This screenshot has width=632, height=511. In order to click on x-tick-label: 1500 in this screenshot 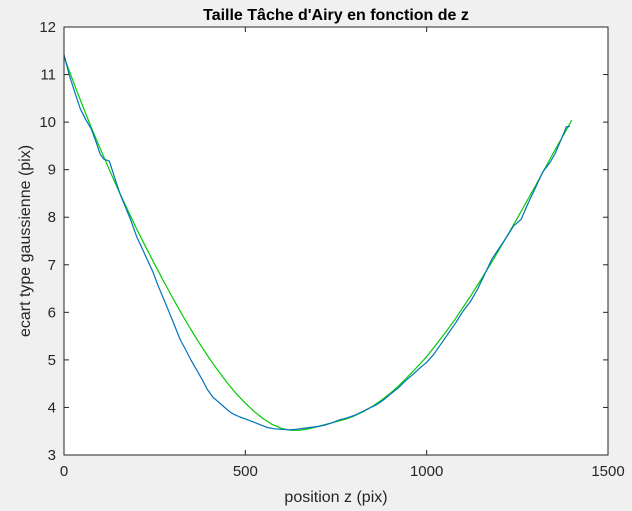, I will do `click(607, 471)`.